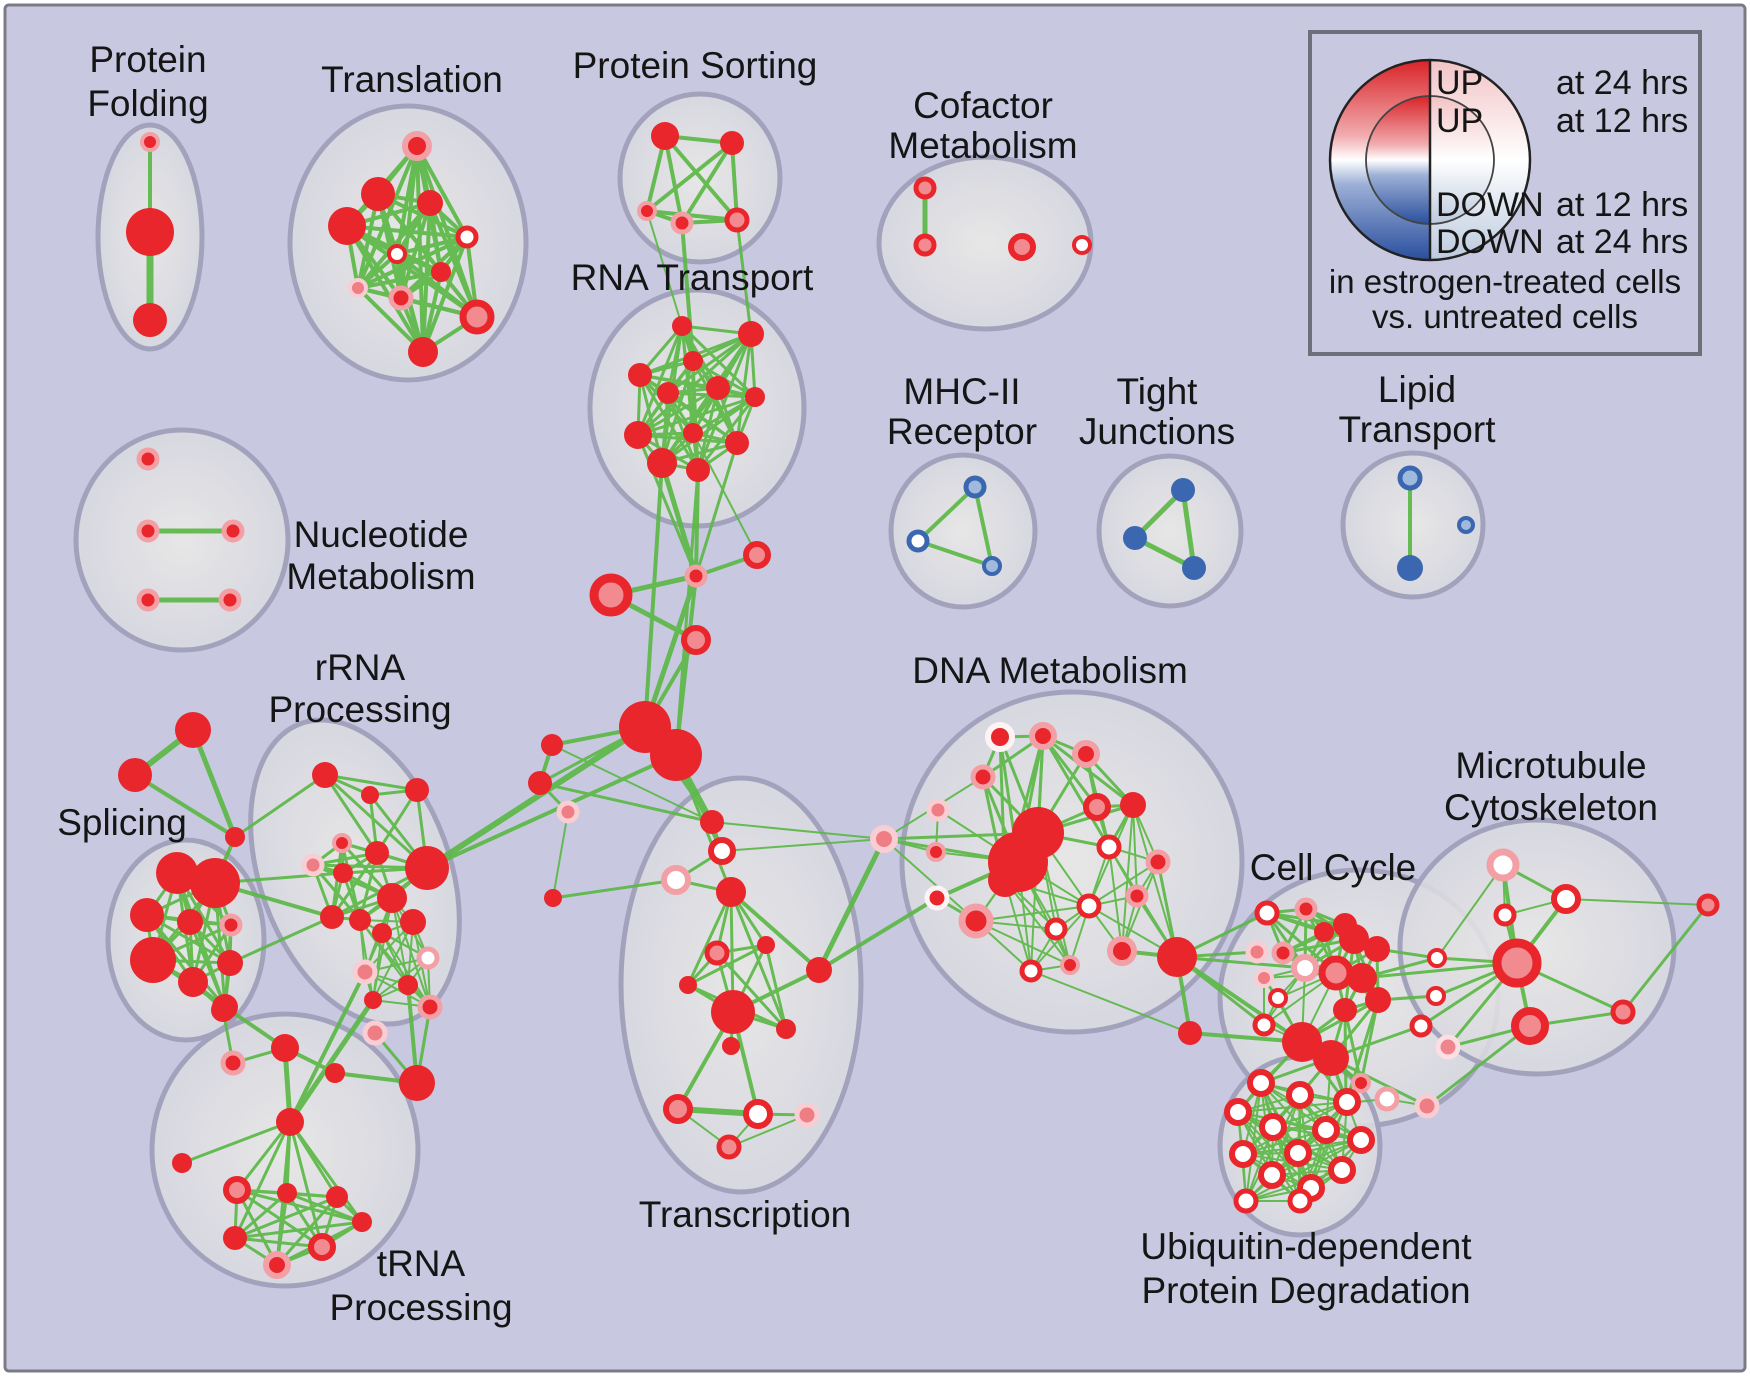 Image resolution: width=1750 pixels, height=1381 pixels. I want to click on node-trhub, so click(290, 1122).